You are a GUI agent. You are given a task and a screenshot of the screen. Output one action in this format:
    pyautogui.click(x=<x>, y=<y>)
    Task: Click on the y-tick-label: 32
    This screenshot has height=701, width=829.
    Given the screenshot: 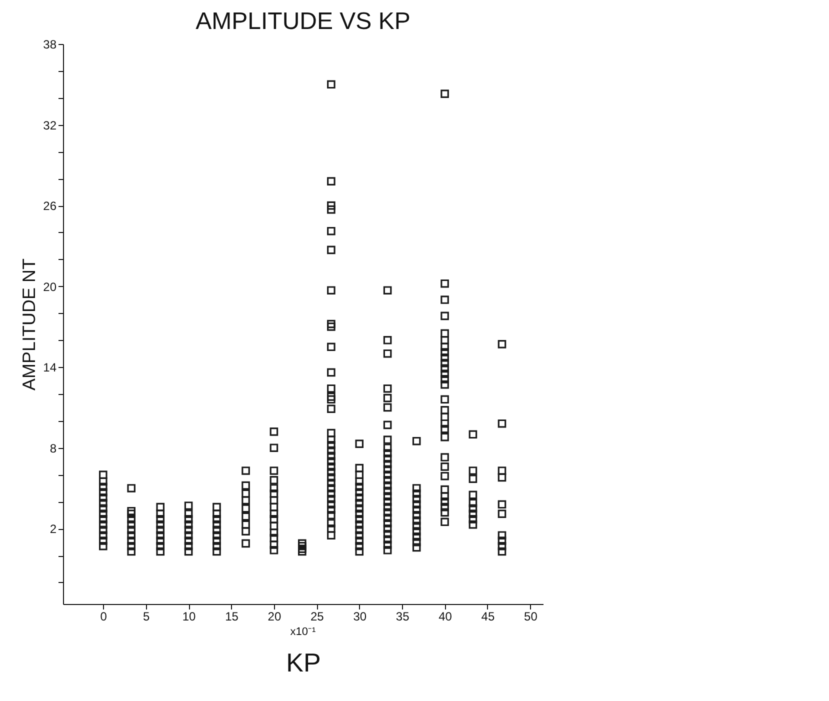 What is the action you would take?
    pyautogui.click(x=50, y=125)
    